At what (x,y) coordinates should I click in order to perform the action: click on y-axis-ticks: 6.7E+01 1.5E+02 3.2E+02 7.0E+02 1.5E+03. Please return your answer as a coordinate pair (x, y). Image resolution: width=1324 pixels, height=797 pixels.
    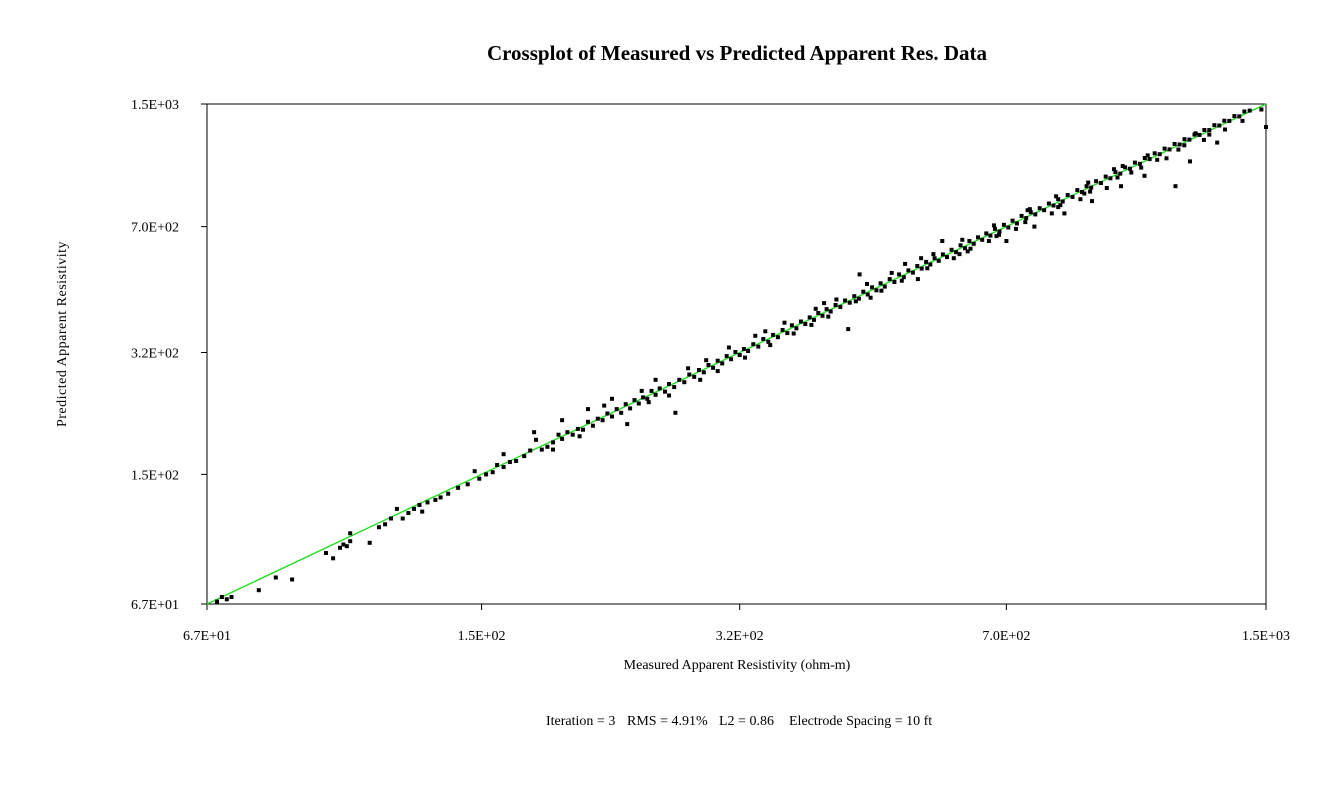
    Looking at the image, I should click on (169, 355).